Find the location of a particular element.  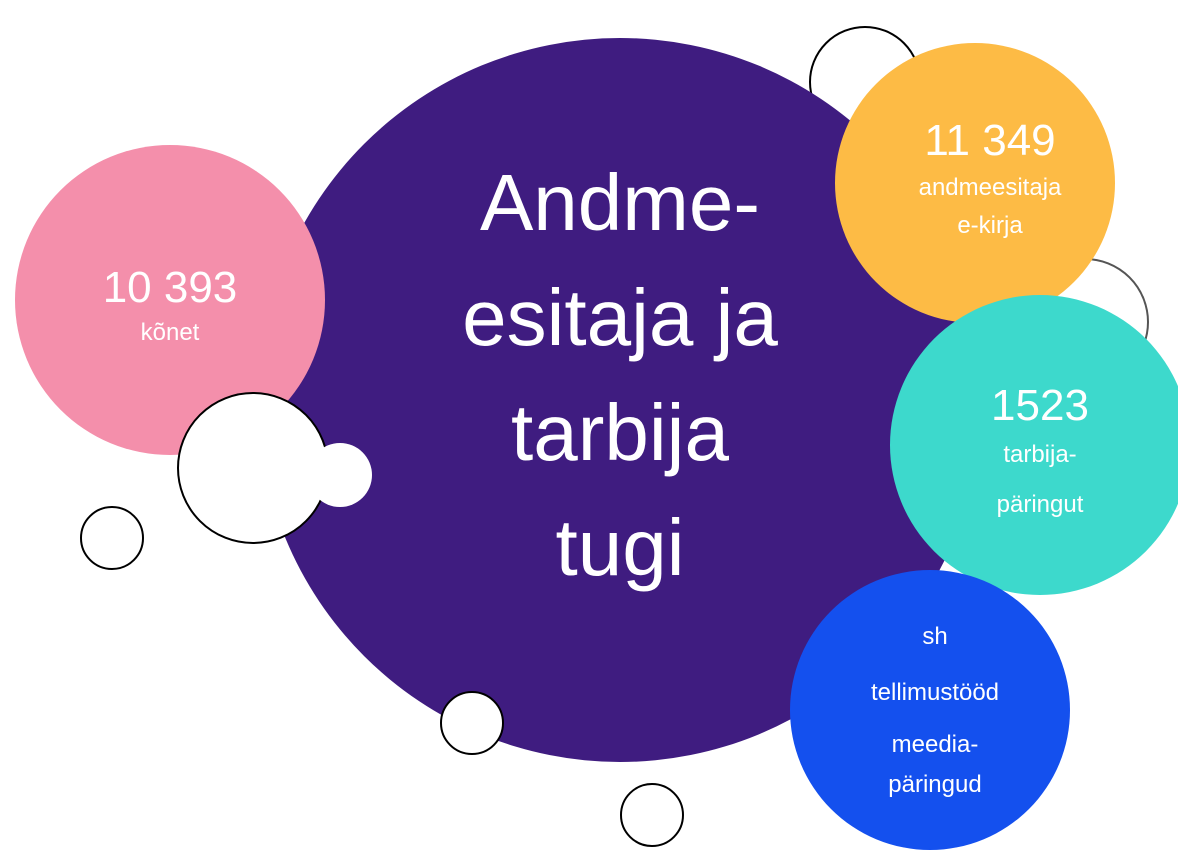

bubble-number: 1523 is located at coordinates (1040, 405).